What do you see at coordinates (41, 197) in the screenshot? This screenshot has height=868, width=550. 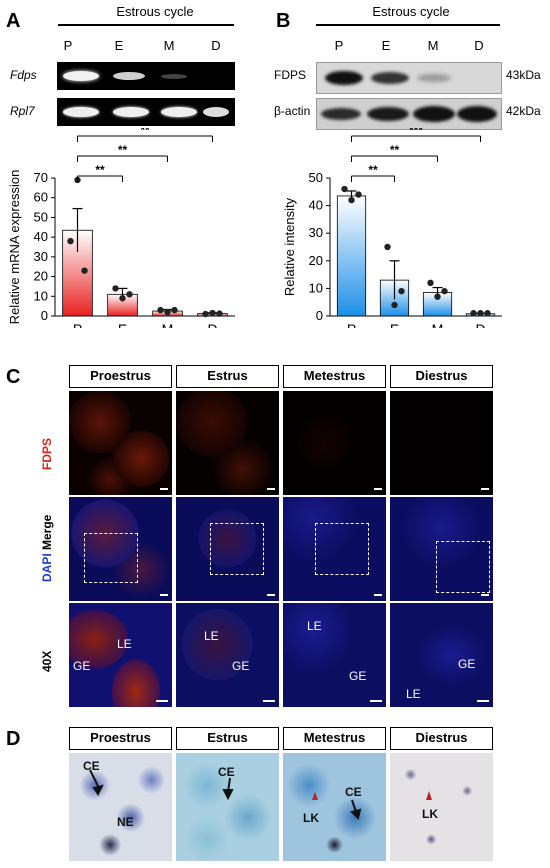 I see `y-tick-label: 60` at bounding box center [41, 197].